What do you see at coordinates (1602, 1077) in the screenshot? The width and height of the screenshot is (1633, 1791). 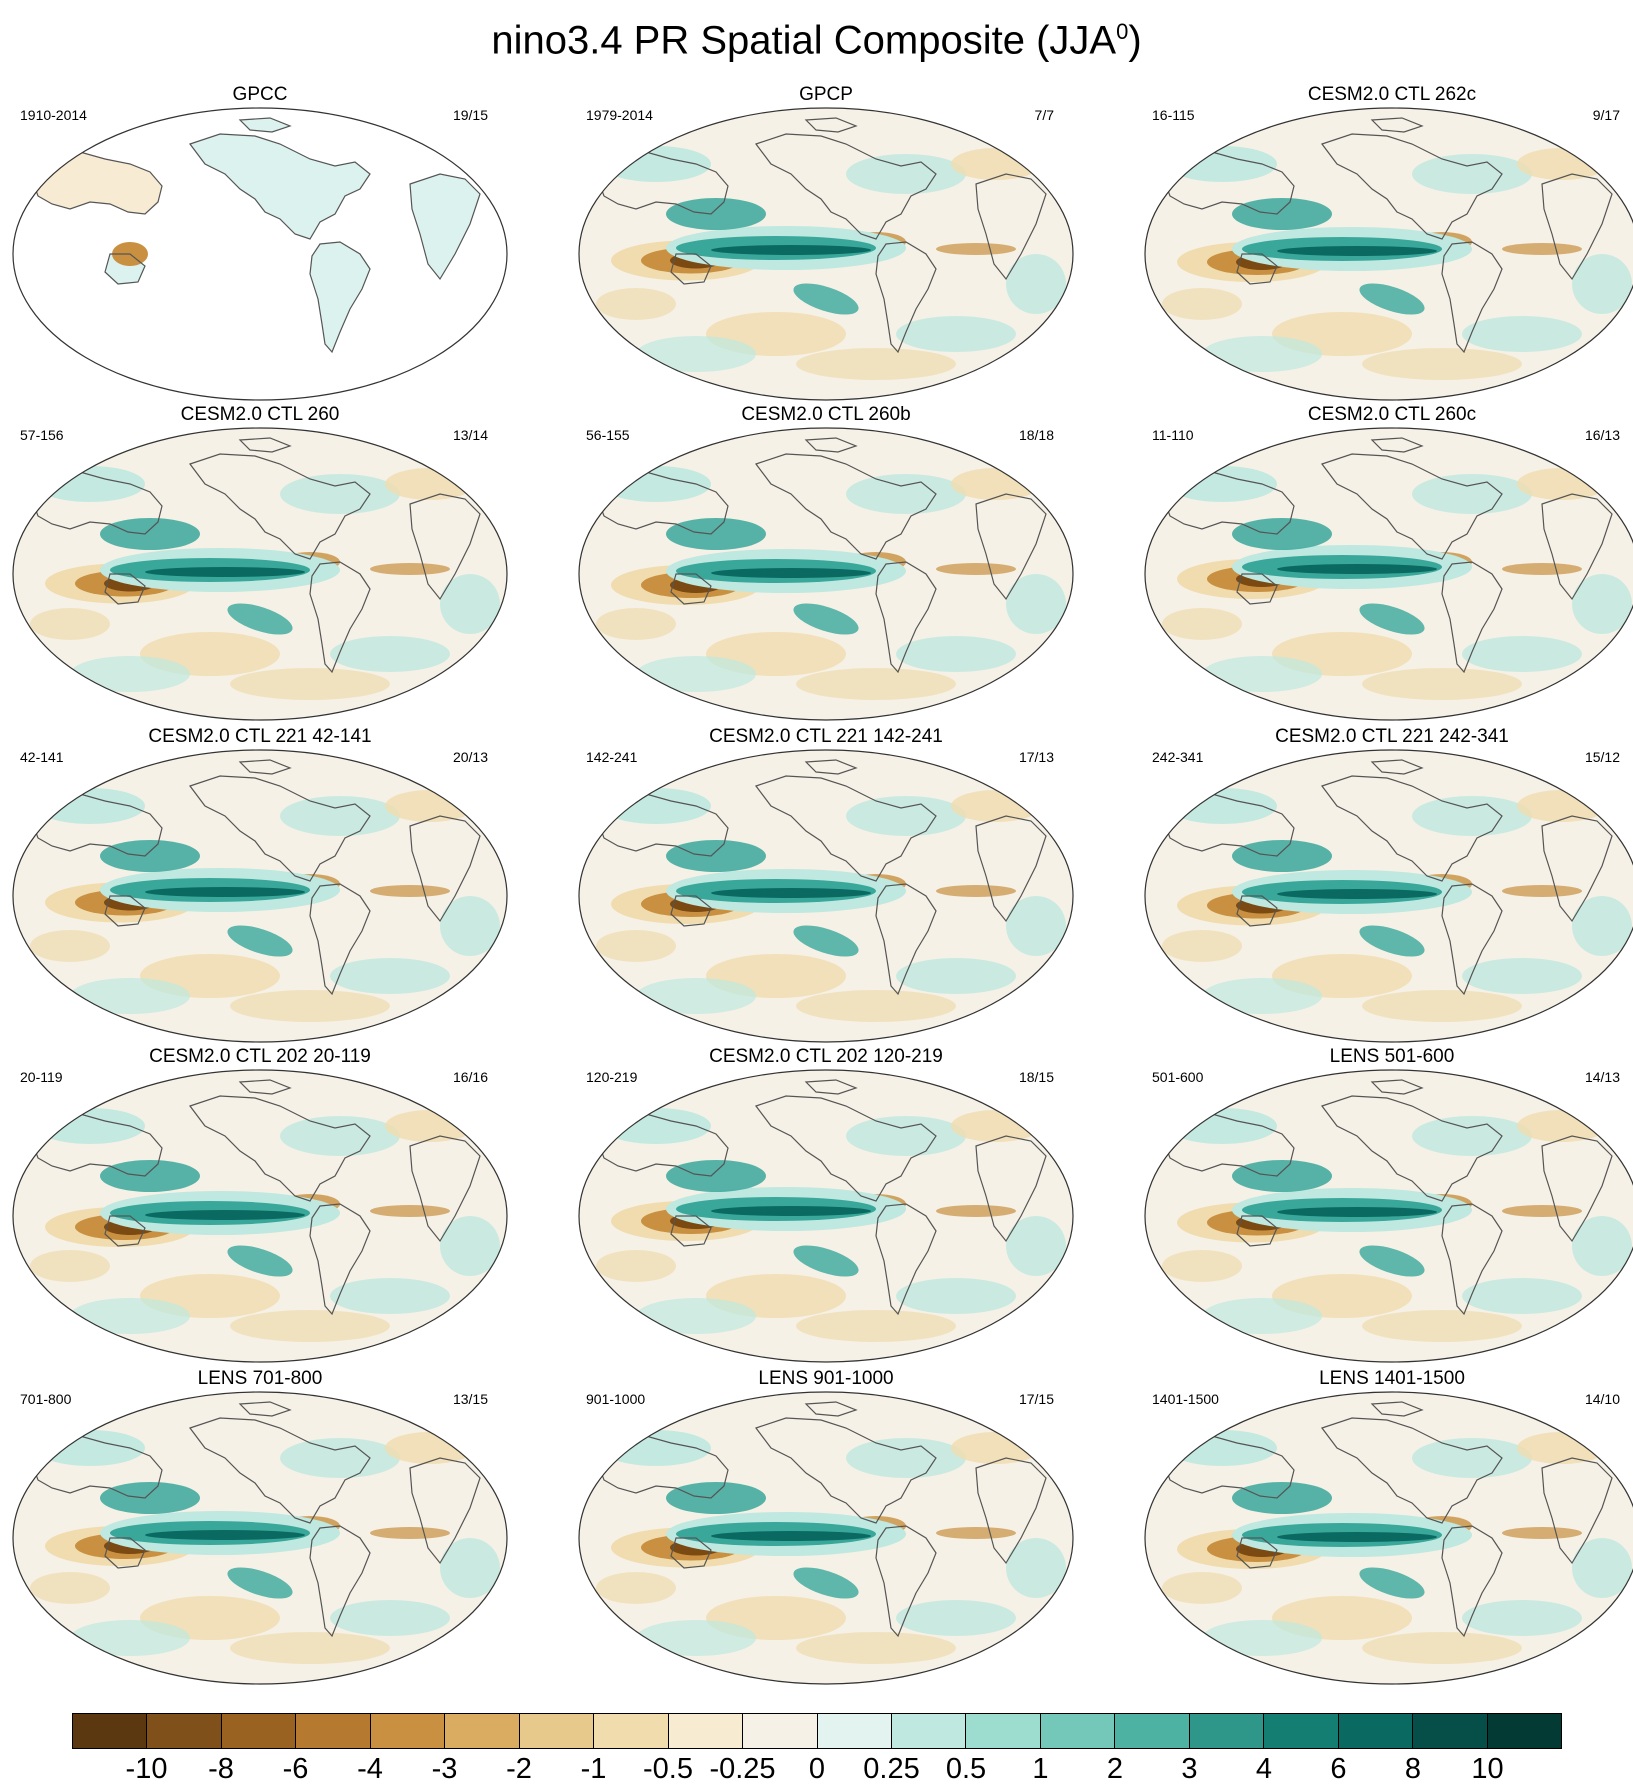 I see `panel-count-label: 14/13` at bounding box center [1602, 1077].